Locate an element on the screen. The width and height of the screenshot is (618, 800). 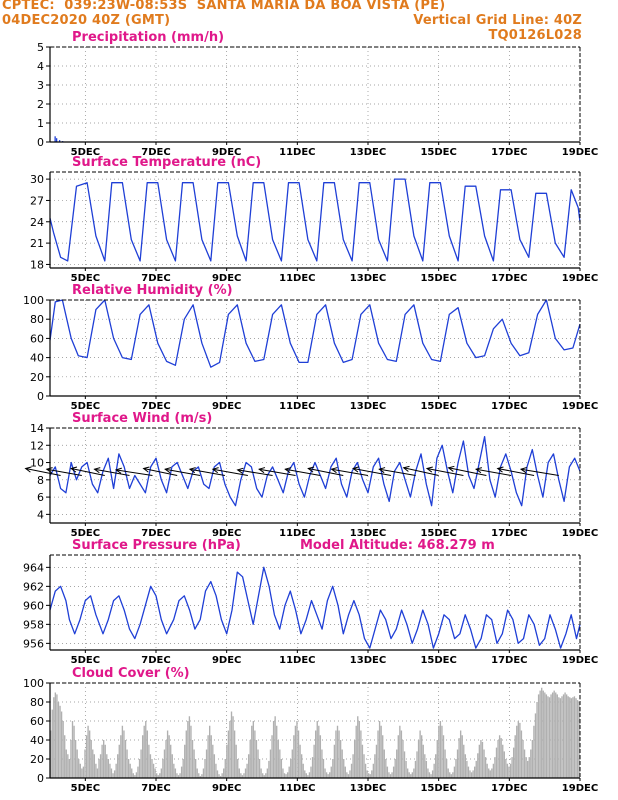
y-tick-label: 30 is located at coordinates (37, 179).